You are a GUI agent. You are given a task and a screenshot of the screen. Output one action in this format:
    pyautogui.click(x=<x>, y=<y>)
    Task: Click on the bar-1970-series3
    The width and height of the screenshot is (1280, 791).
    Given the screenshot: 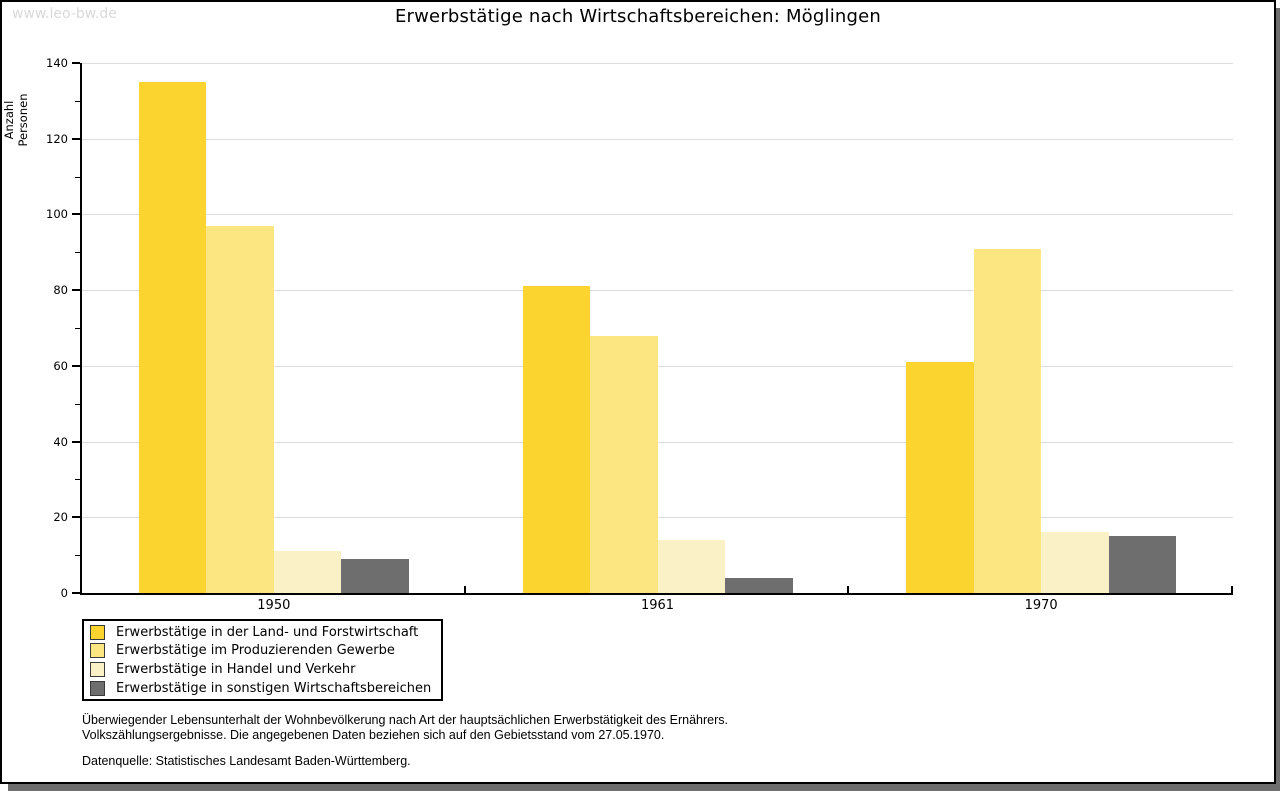 What is the action you would take?
    pyautogui.click(x=1075, y=562)
    